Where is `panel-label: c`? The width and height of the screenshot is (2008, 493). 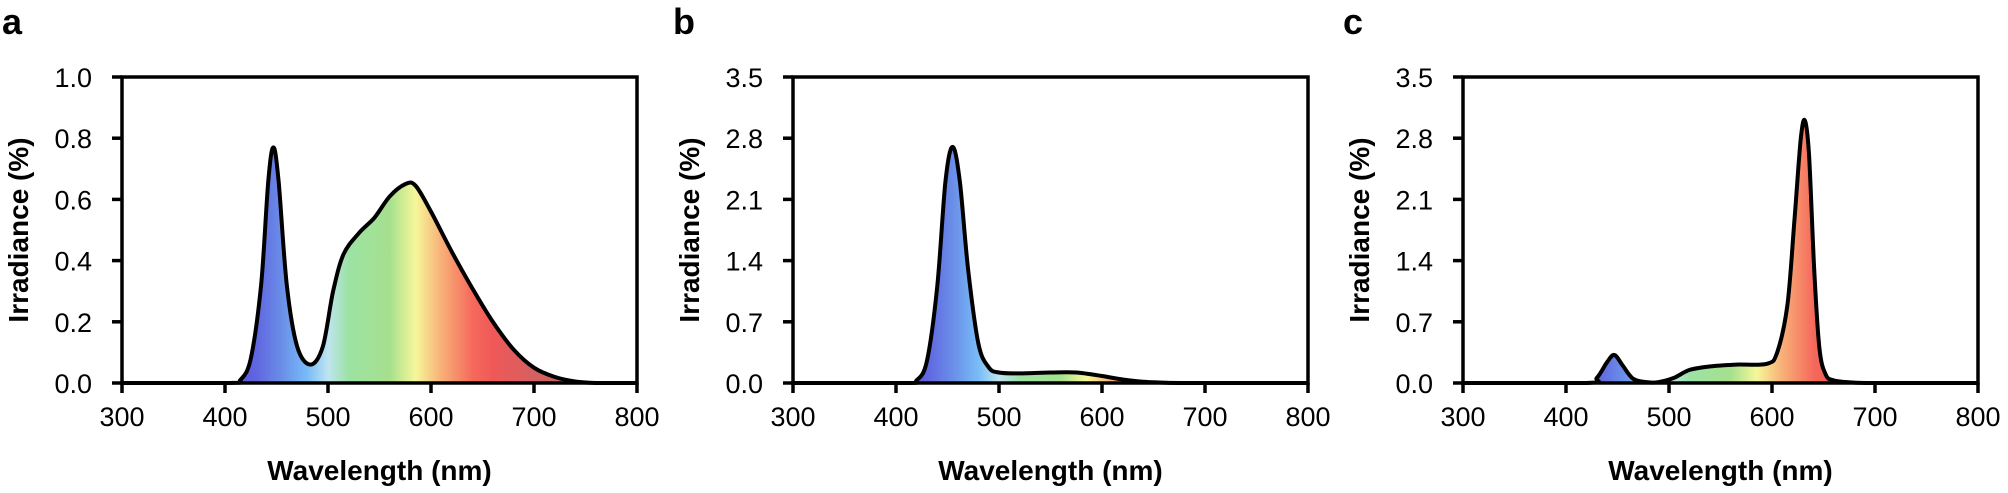 panel-label: c is located at coordinates (1353, 21).